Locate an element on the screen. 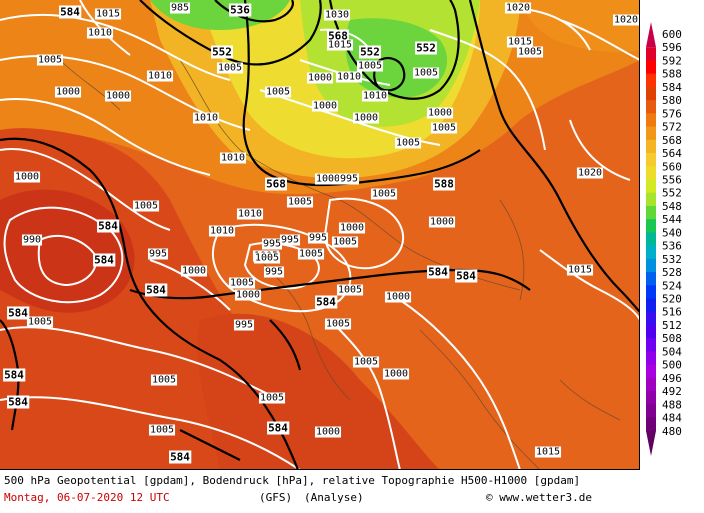 This screenshot has height=513, width=704. colorbar-label: 596 is located at coordinates (672, 47).